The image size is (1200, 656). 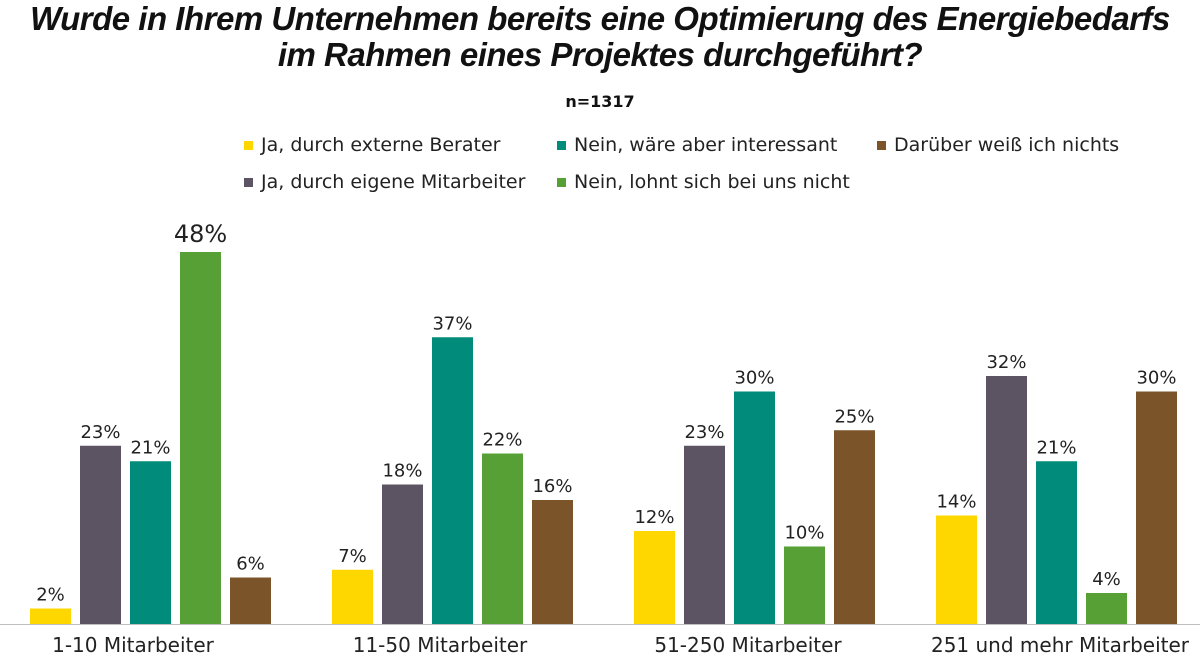 What do you see at coordinates (1060, 644) in the screenshot?
I see `category-label: 251 und mehr Mitarbeiter` at bounding box center [1060, 644].